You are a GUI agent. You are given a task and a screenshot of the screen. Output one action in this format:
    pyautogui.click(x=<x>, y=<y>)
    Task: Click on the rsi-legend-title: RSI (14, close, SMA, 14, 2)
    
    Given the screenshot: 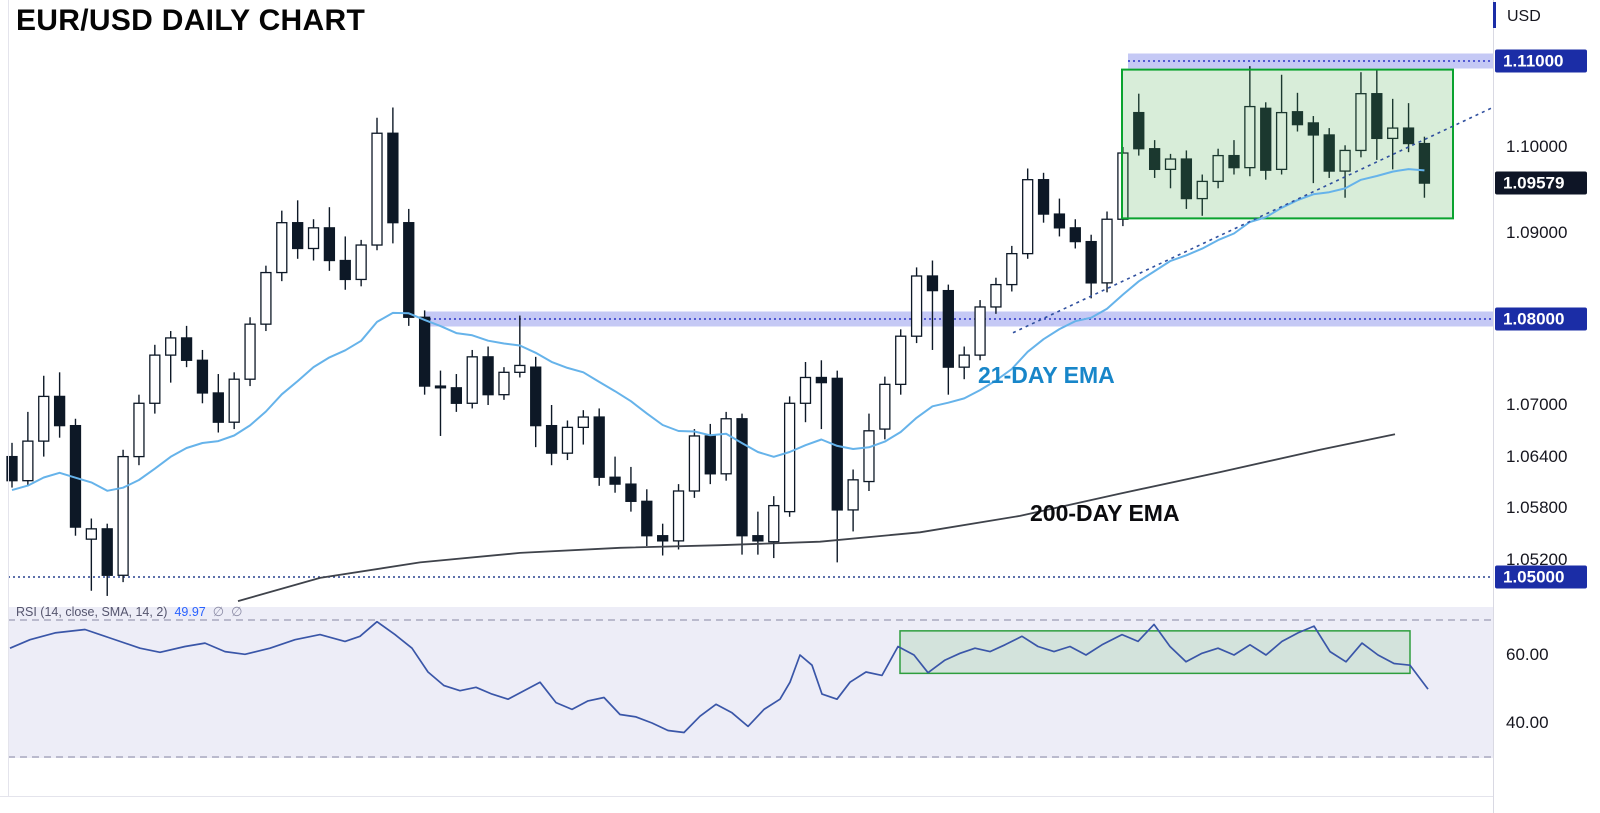 What is the action you would take?
    pyautogui.click(x=92, y=612)
    